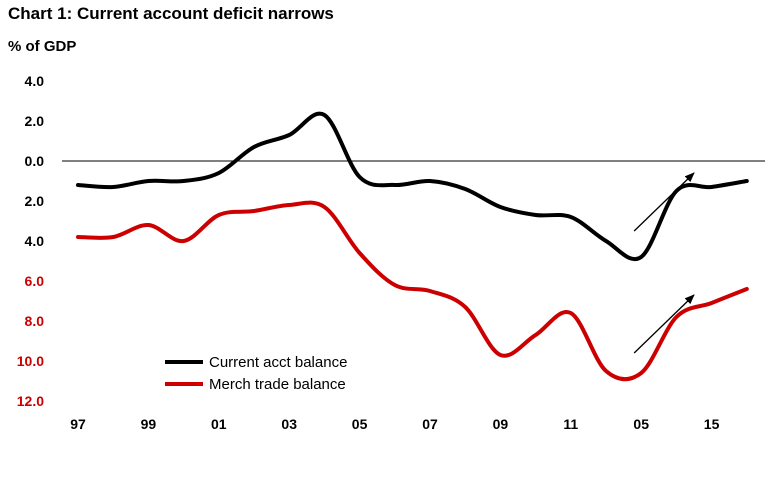 The image size is (768, 477). I want to click on chart-title: Chart 1: Current account deficit narrows, so click(171, 13).